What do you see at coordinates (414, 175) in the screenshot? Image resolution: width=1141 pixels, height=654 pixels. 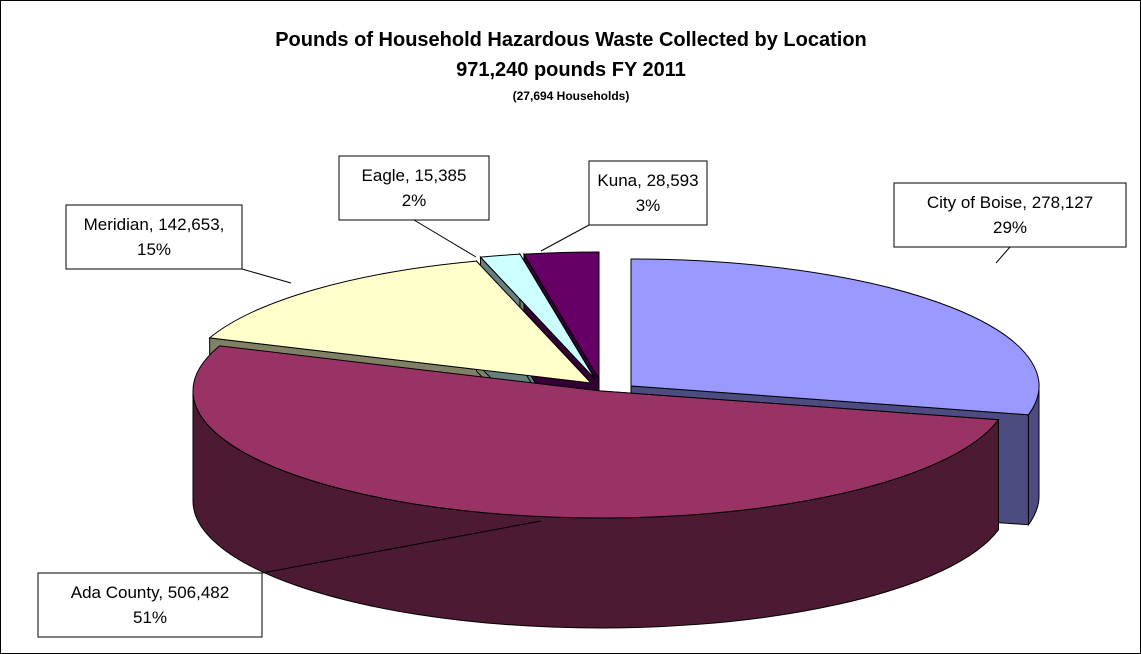 I see `data-label-eagle: Eagle, 15,385` at bounding box center [414, 175].